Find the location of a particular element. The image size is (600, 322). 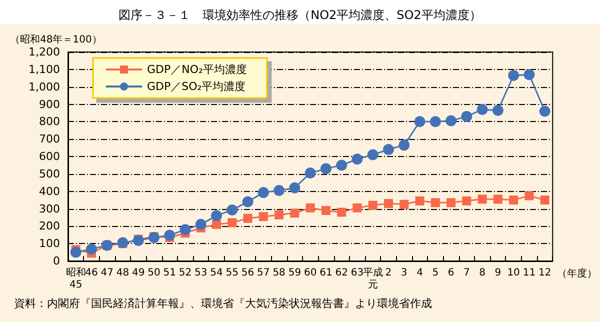

x-tick-label: 59 is located at coordinates (295, 273).